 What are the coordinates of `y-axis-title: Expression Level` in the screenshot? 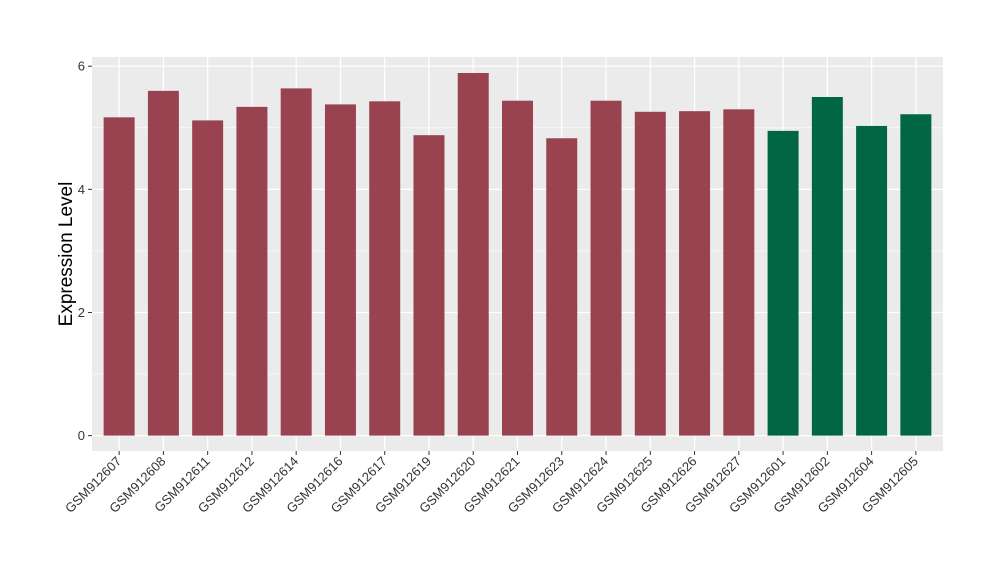 It's located at (66, 254).